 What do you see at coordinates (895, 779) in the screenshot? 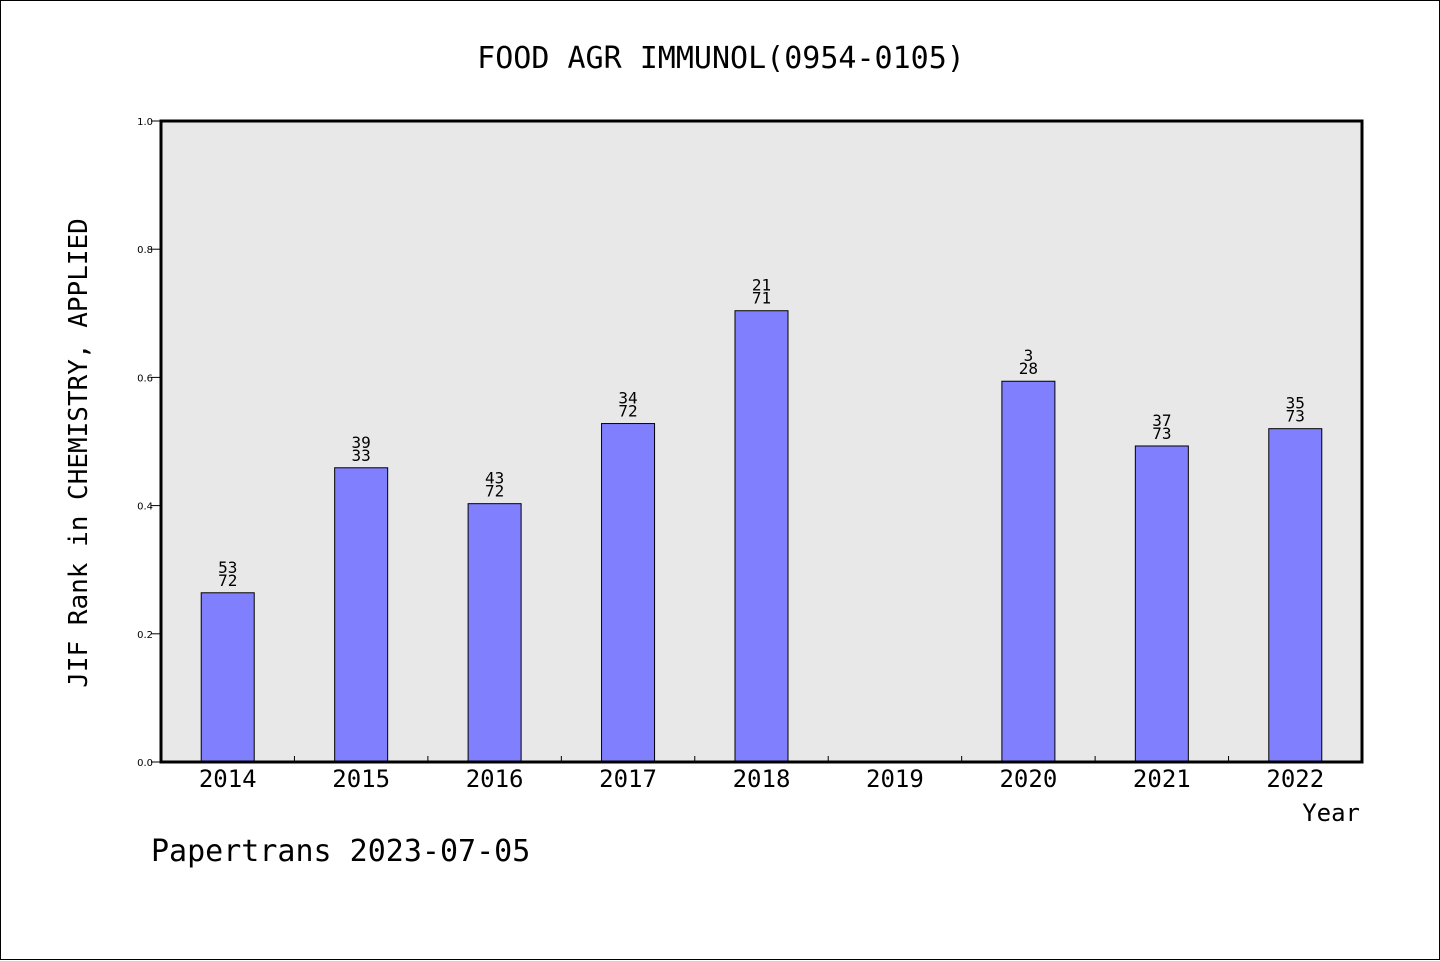
I see `x-tick-label: 2019` at bounding box center [895, 779].